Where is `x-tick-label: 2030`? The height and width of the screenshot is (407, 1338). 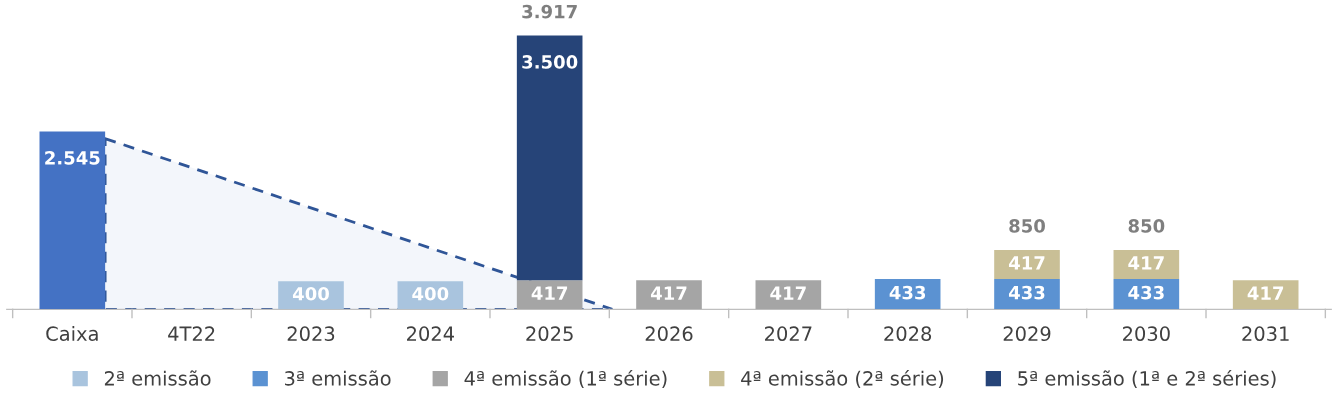 x-tick-label: 2030 is located at coordinates (1146, 334).